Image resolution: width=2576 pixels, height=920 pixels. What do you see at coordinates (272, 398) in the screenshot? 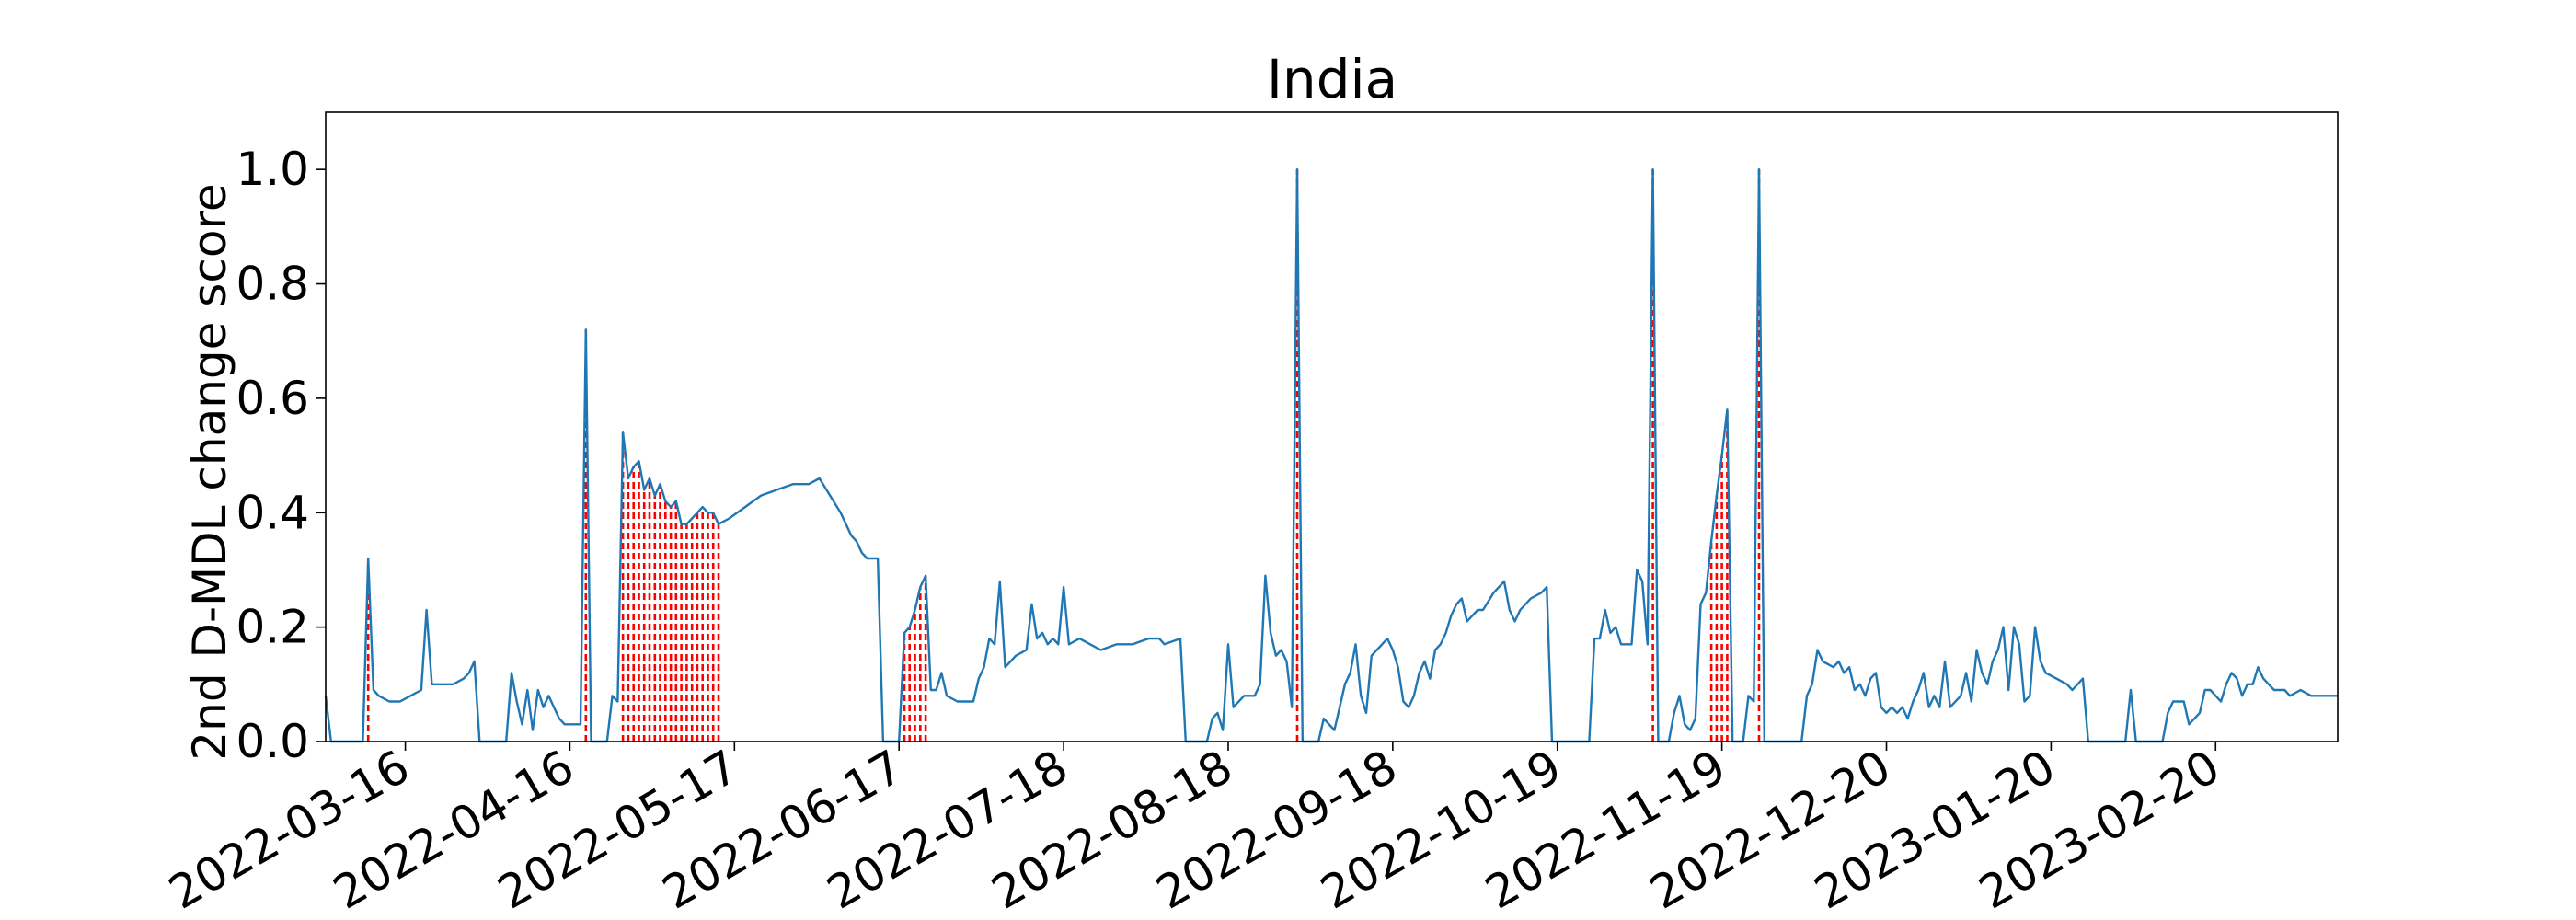
I see `y-tick-label-3: 0.6` at bounding box center [272, 398].